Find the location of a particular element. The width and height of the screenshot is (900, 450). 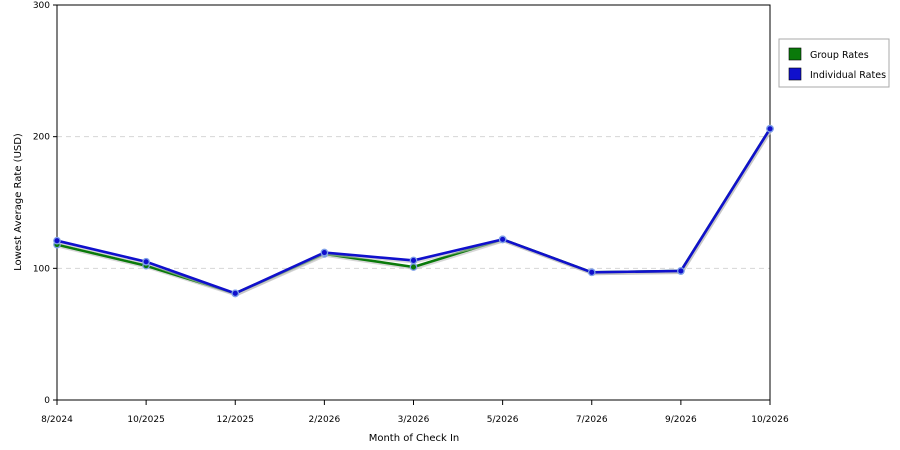

y-tick-label: 200 is located at coordinates (41, 138).